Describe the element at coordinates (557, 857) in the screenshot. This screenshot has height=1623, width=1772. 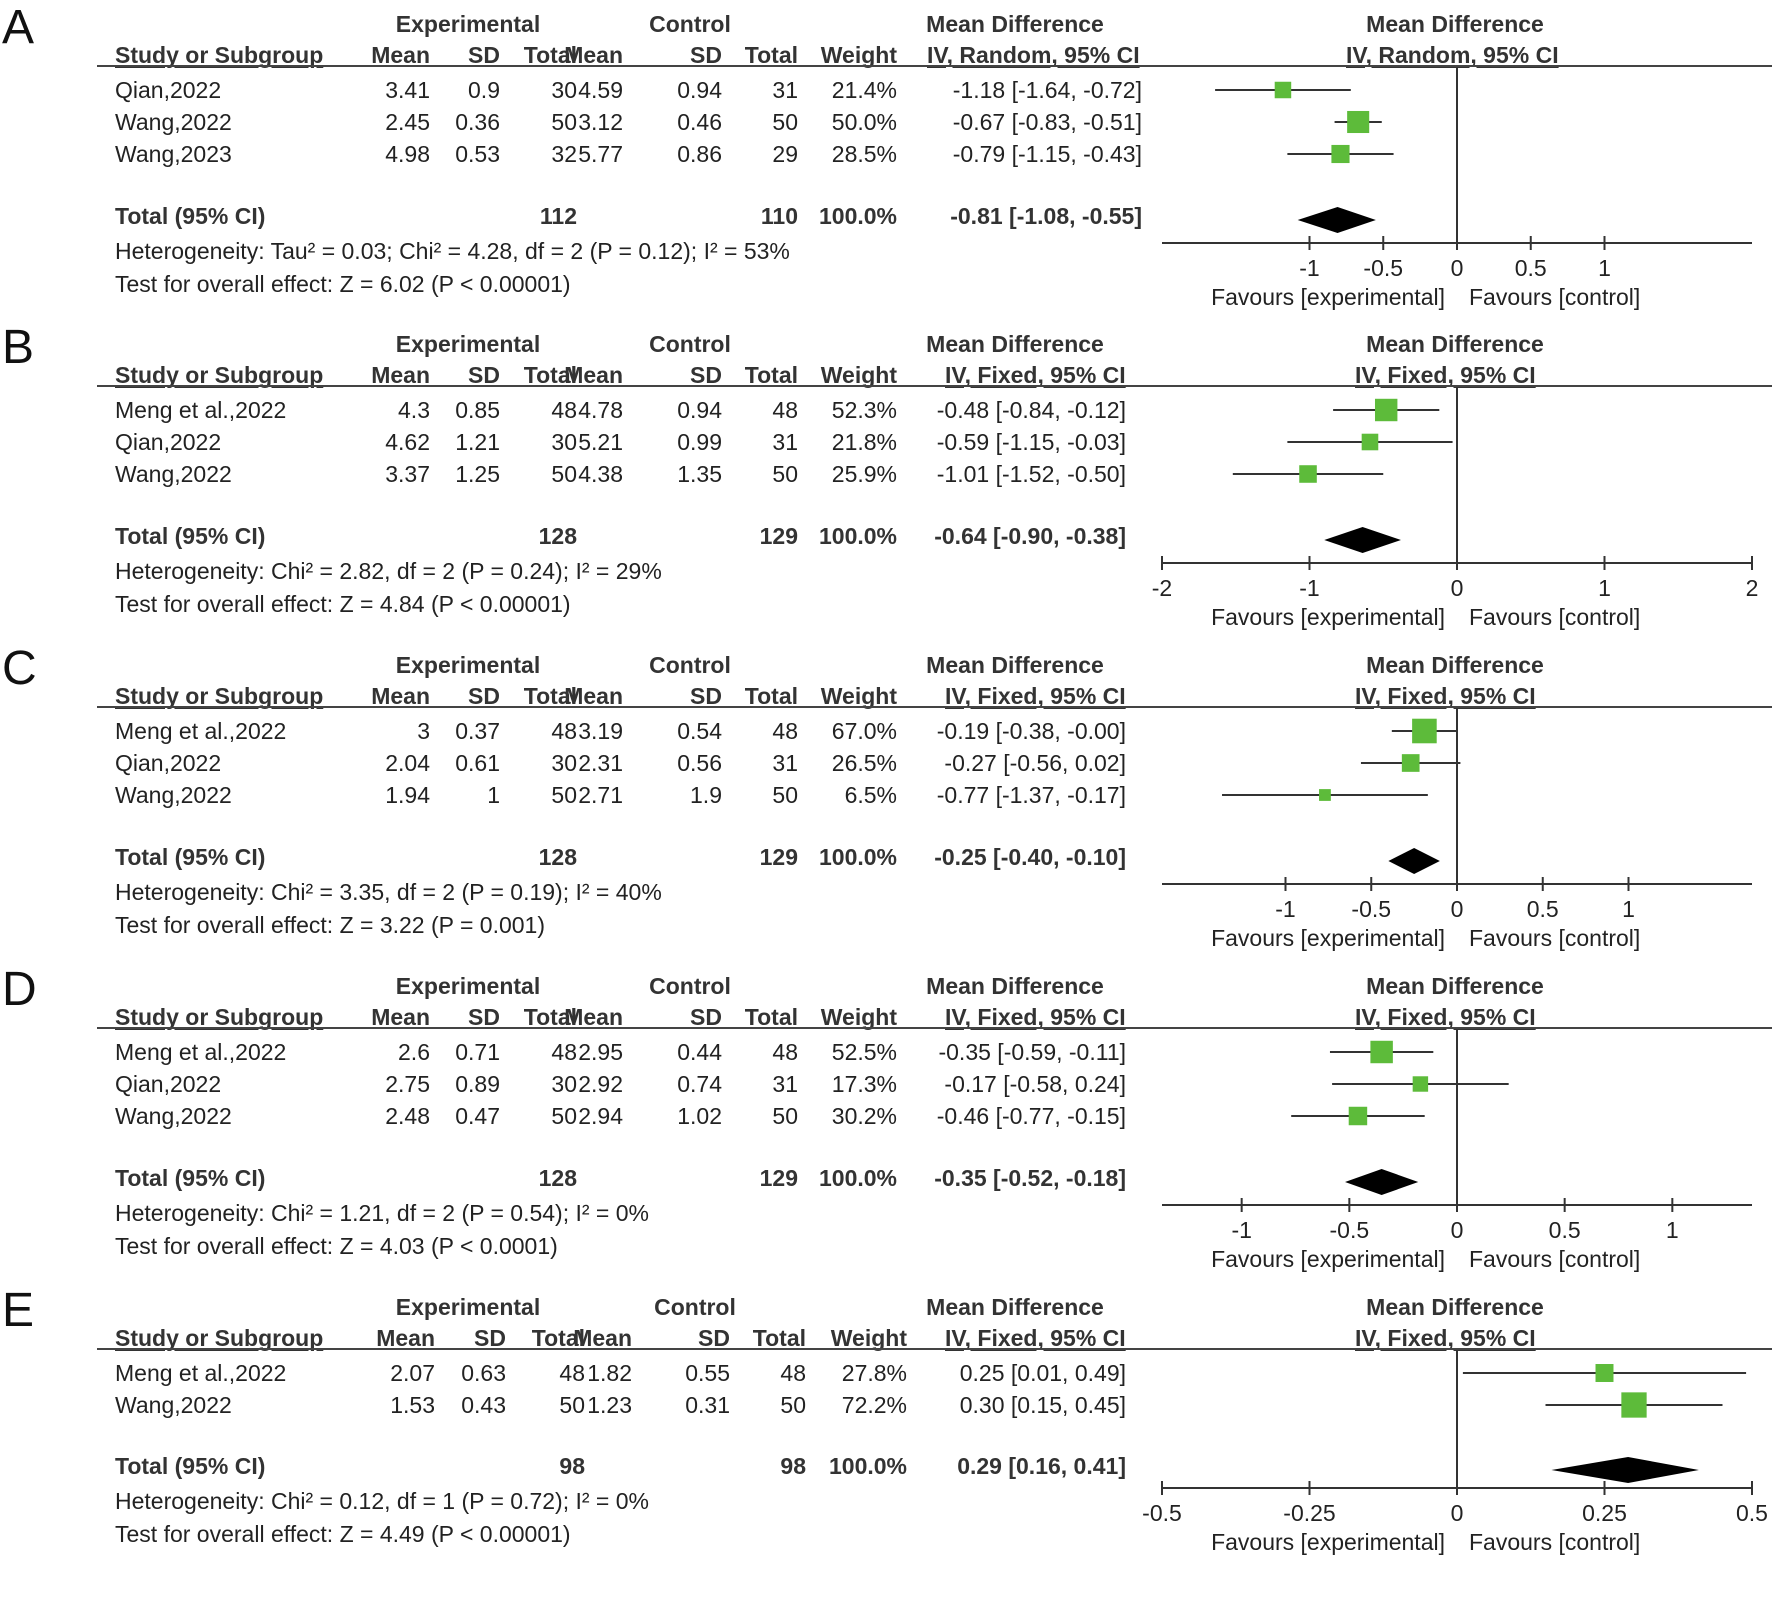
I see `exp-total-sum: 128` at that location.